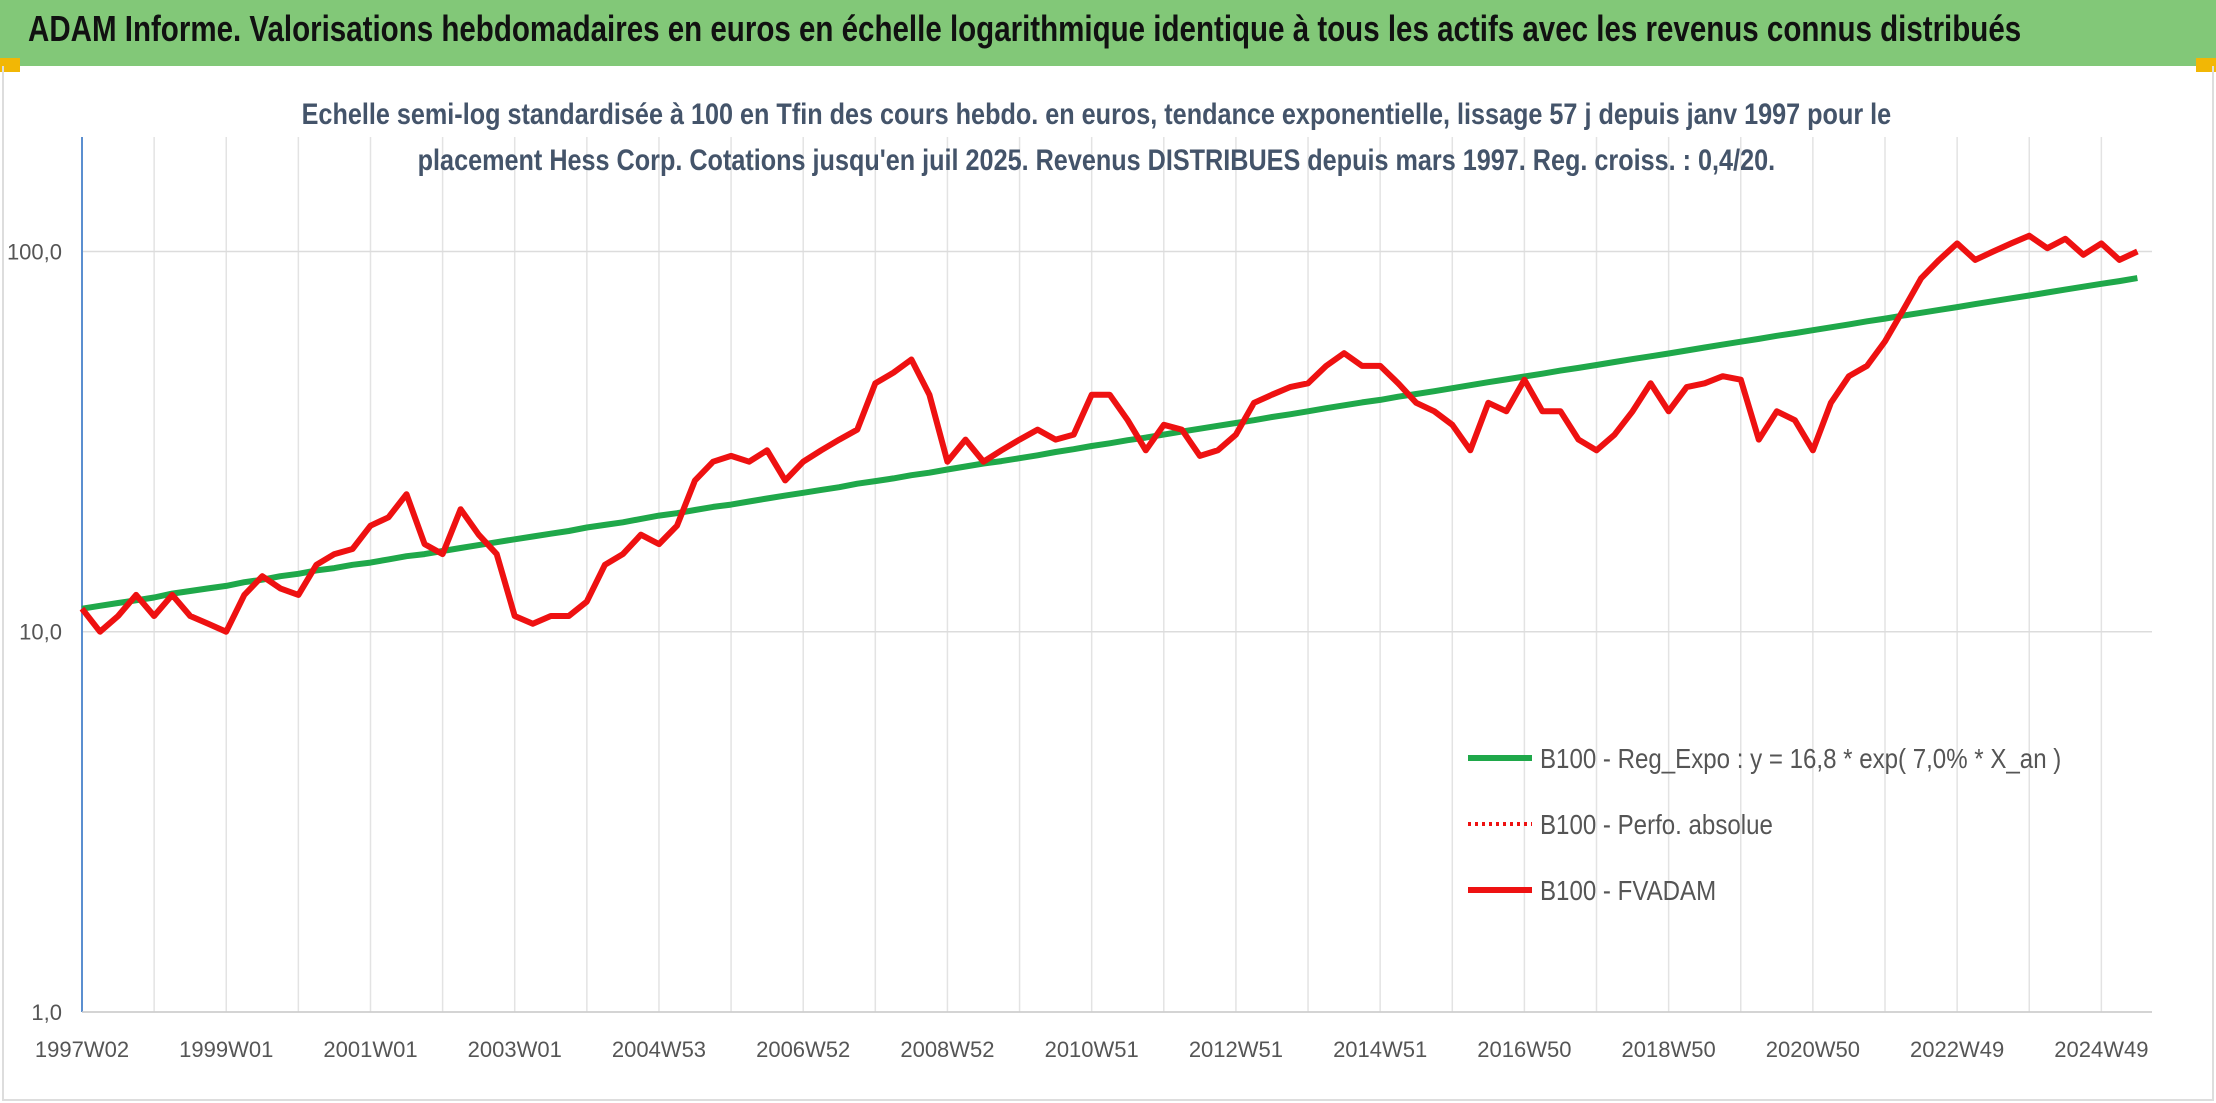  What do you see at coordinates (947, 1049) in the screenshot?
I see `x-tick-label: 2008W52` at bounding box center [947, 1049].